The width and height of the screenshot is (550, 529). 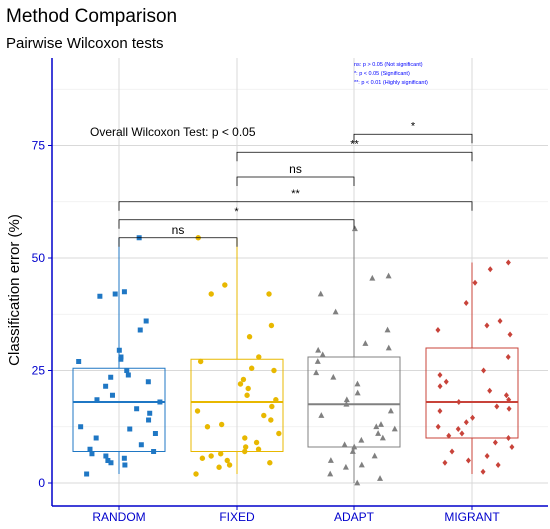 I want to click on y-tick-label: 50, so click(x=39, y=258).